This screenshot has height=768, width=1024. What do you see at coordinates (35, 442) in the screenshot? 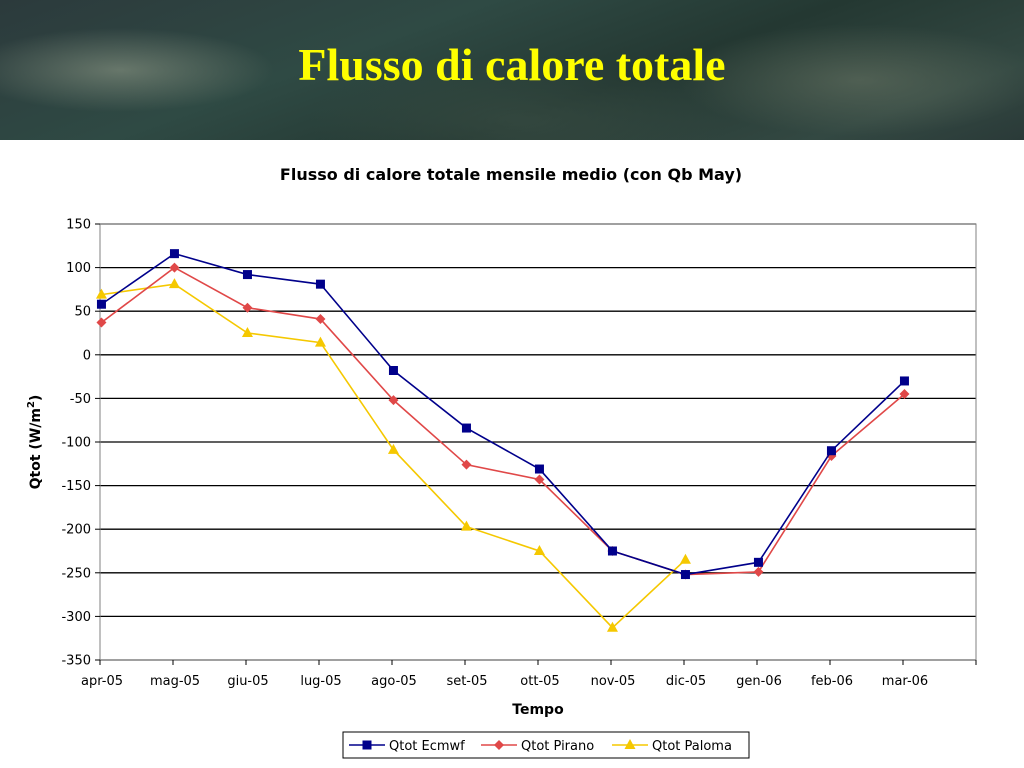
I see `y-axis-label: Qtot (W/m2)` at bounding box center [35, 442].